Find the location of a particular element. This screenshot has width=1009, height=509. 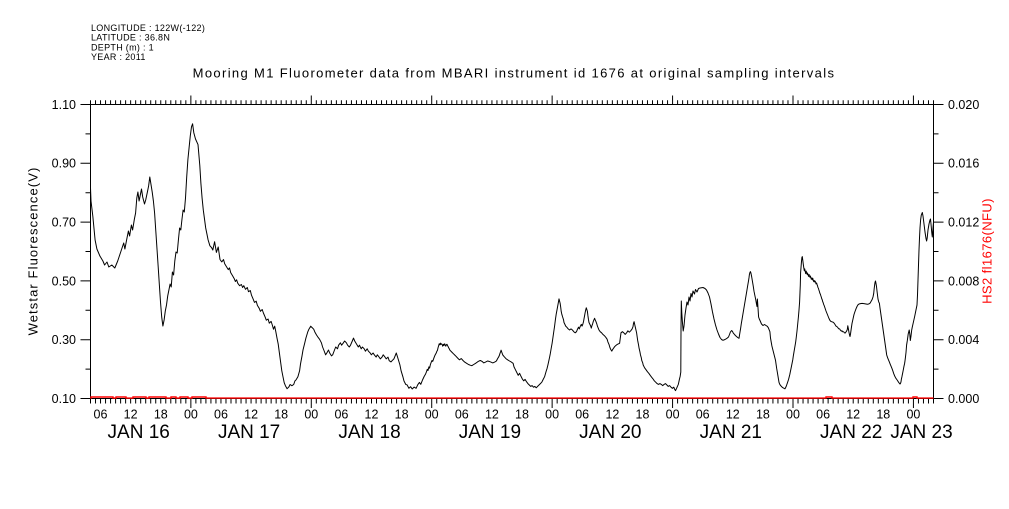

svg-text: JAN 21 is located at coordinates (731, 432).